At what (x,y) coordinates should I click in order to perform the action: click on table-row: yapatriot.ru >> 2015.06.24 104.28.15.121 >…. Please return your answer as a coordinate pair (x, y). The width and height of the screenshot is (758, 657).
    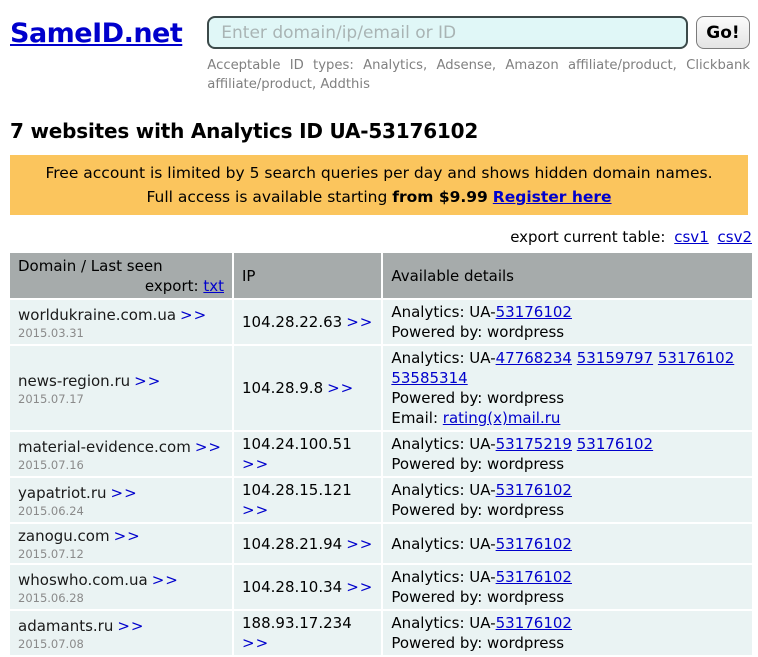
    Looking at the image, I should click on (381, 500).